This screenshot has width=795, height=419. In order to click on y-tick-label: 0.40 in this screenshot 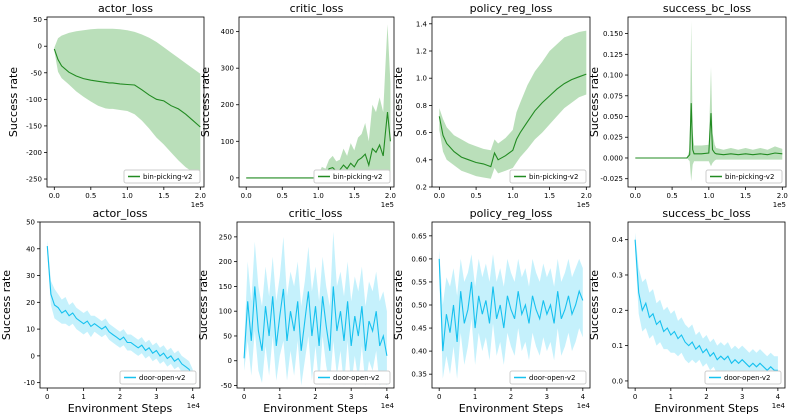, I will do `click(419, 352)`.